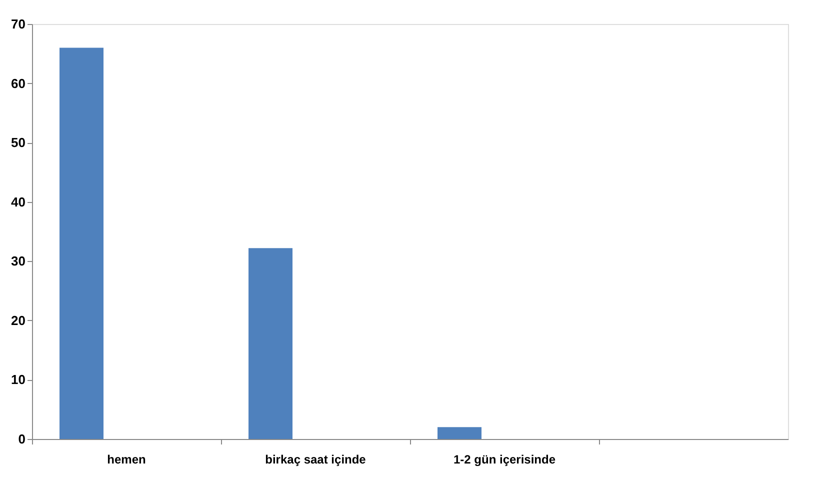  What do you see at coordinates (18, 320) in the screenshot?
I see `y-tick-label: 20` at bounding box center [18, 320].